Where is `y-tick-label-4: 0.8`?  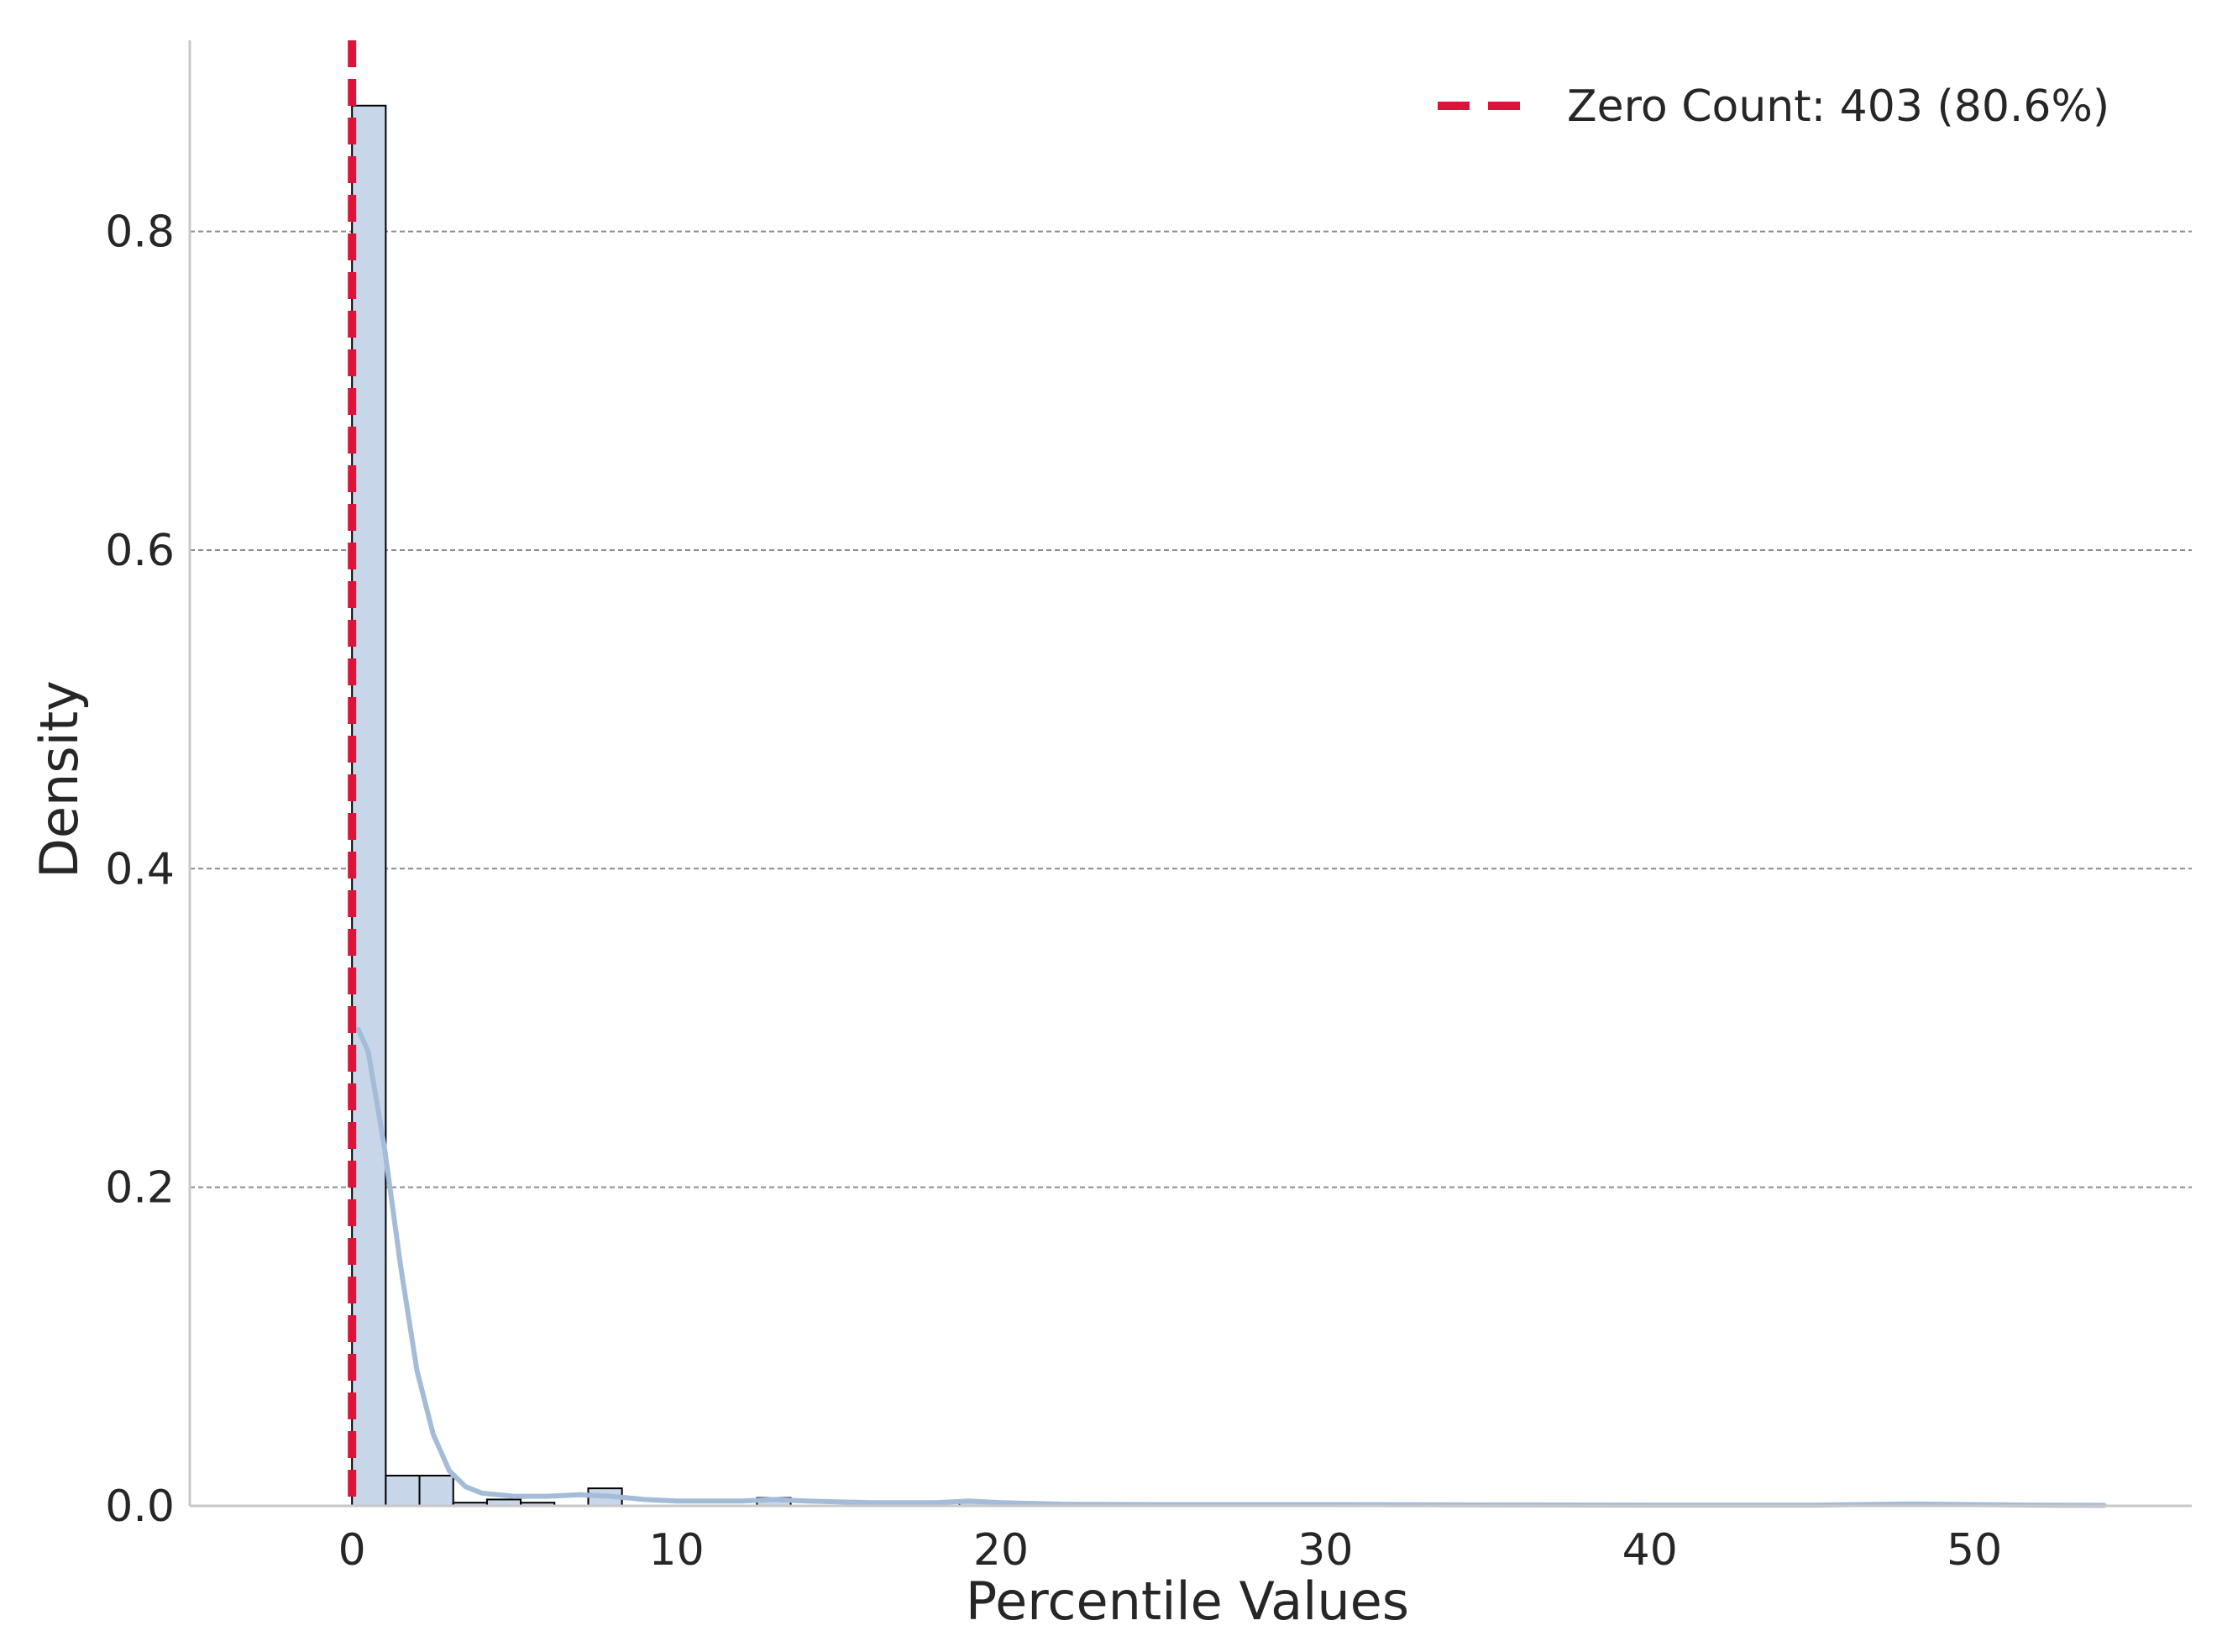 y-tick-label-4: 0.8 is located at coordinates (140, 232).